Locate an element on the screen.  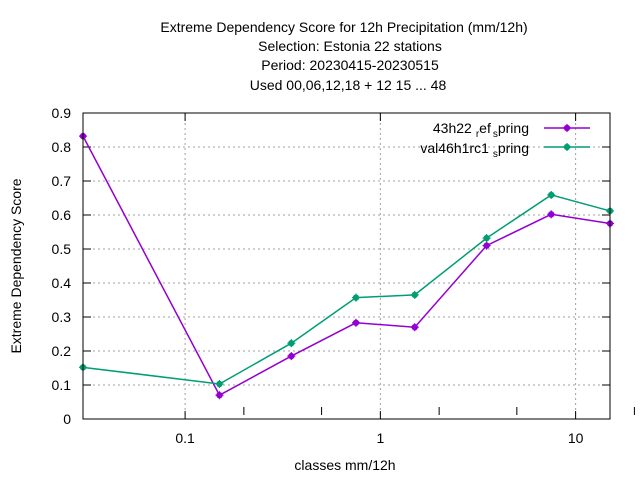
legend-entry-series-1: 43h22 ref spring is located at coordinates (511, 130).